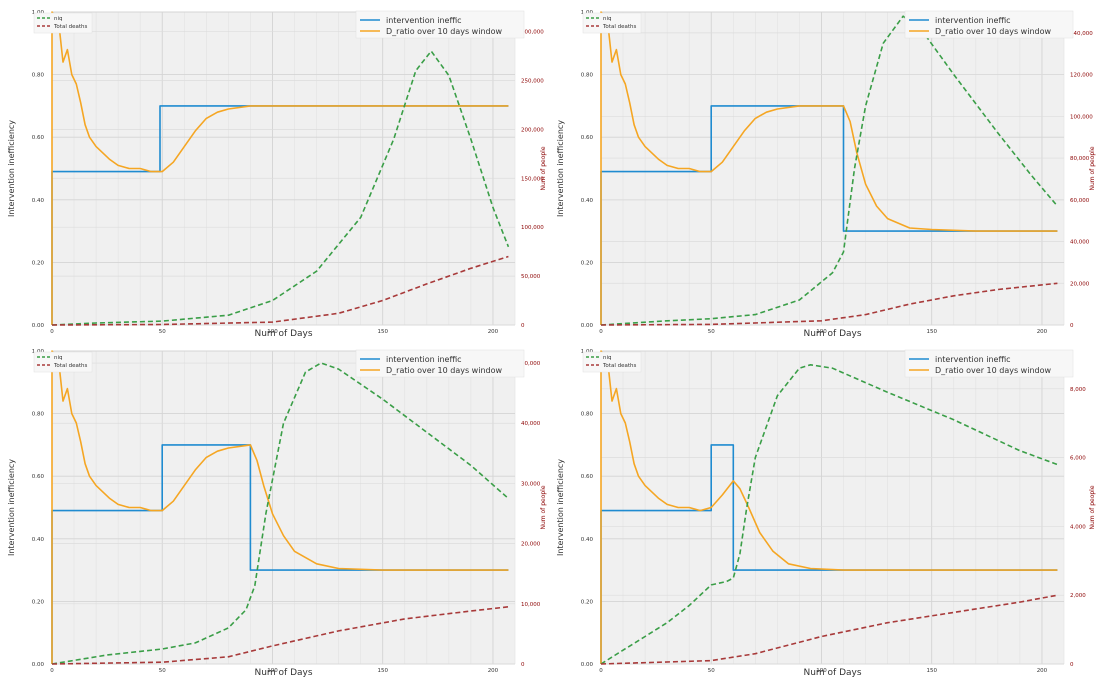 This screenshot has width=1097, height=678. Describe the element at coordinates (531, 424) in the screenshot. I see `y2-tick-label: 40,000` at that location.